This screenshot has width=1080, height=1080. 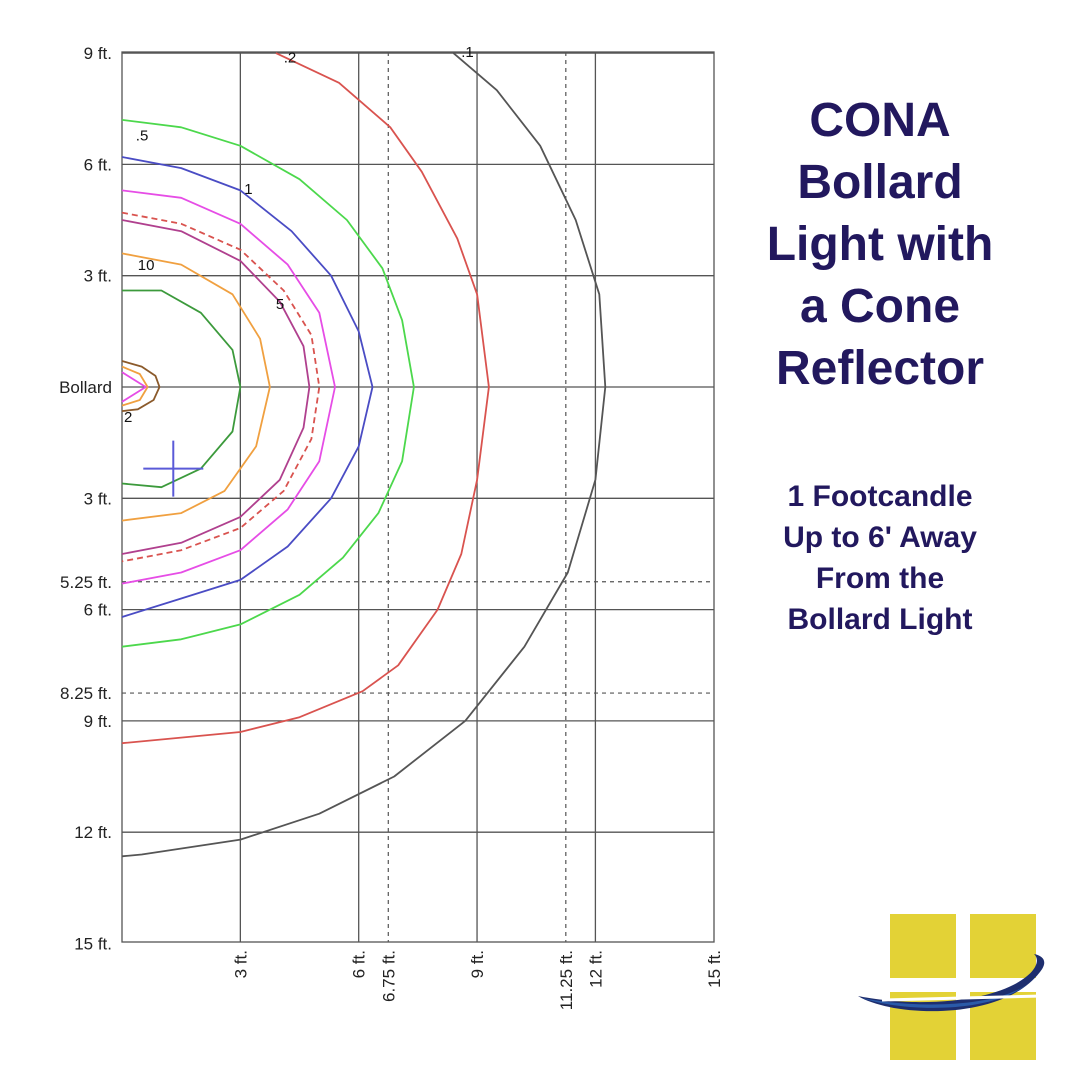 What do you see at coordinates (949, 992) in the screenshot?
I see `logo-swoosh-light` at bounding box center [949, 992].